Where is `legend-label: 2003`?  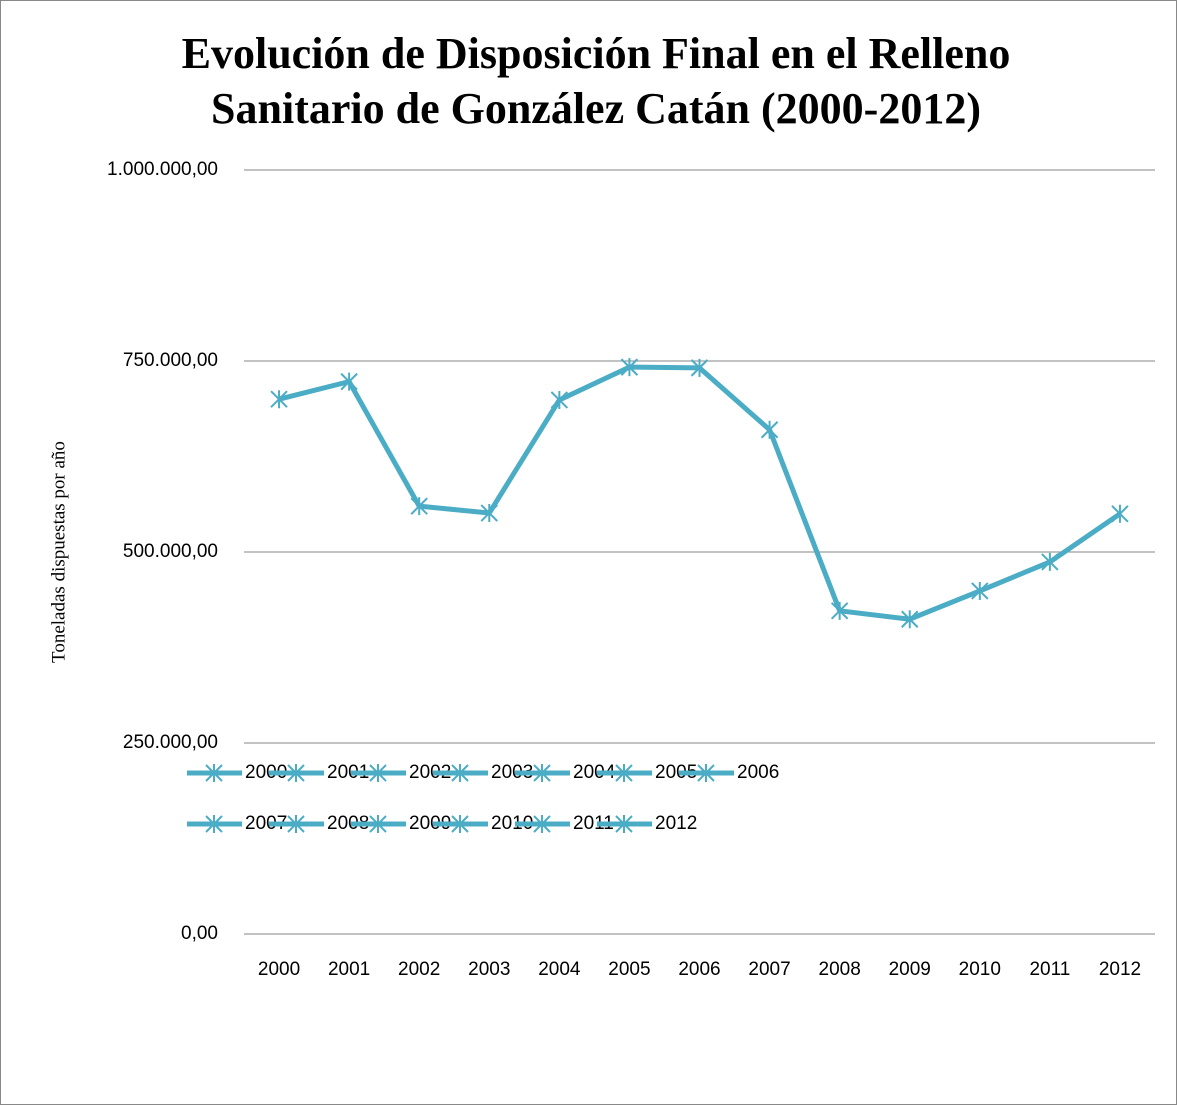
legend-label: 2003 is located at coordinates (512, 772).